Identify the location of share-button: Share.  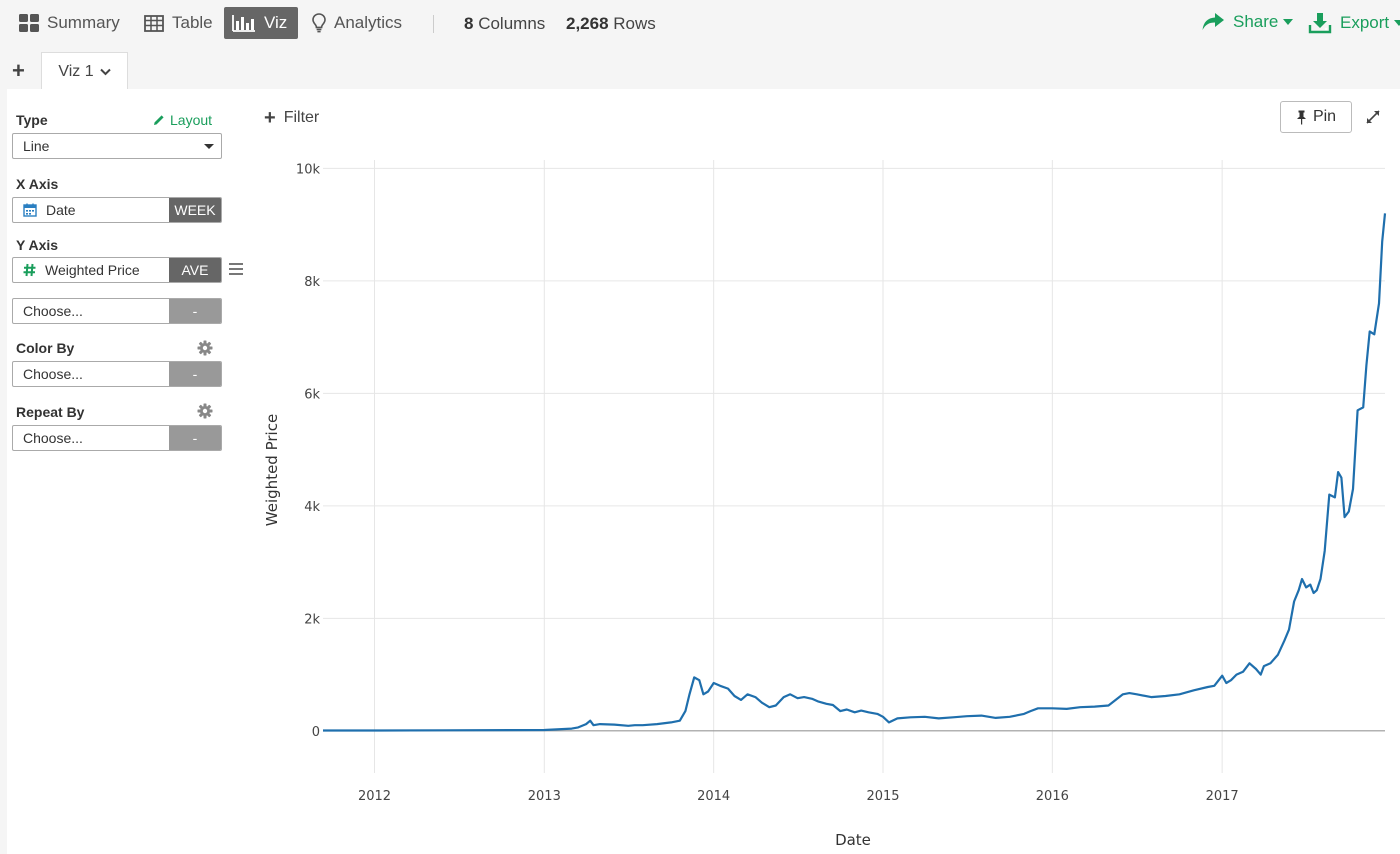
(1247, 22).